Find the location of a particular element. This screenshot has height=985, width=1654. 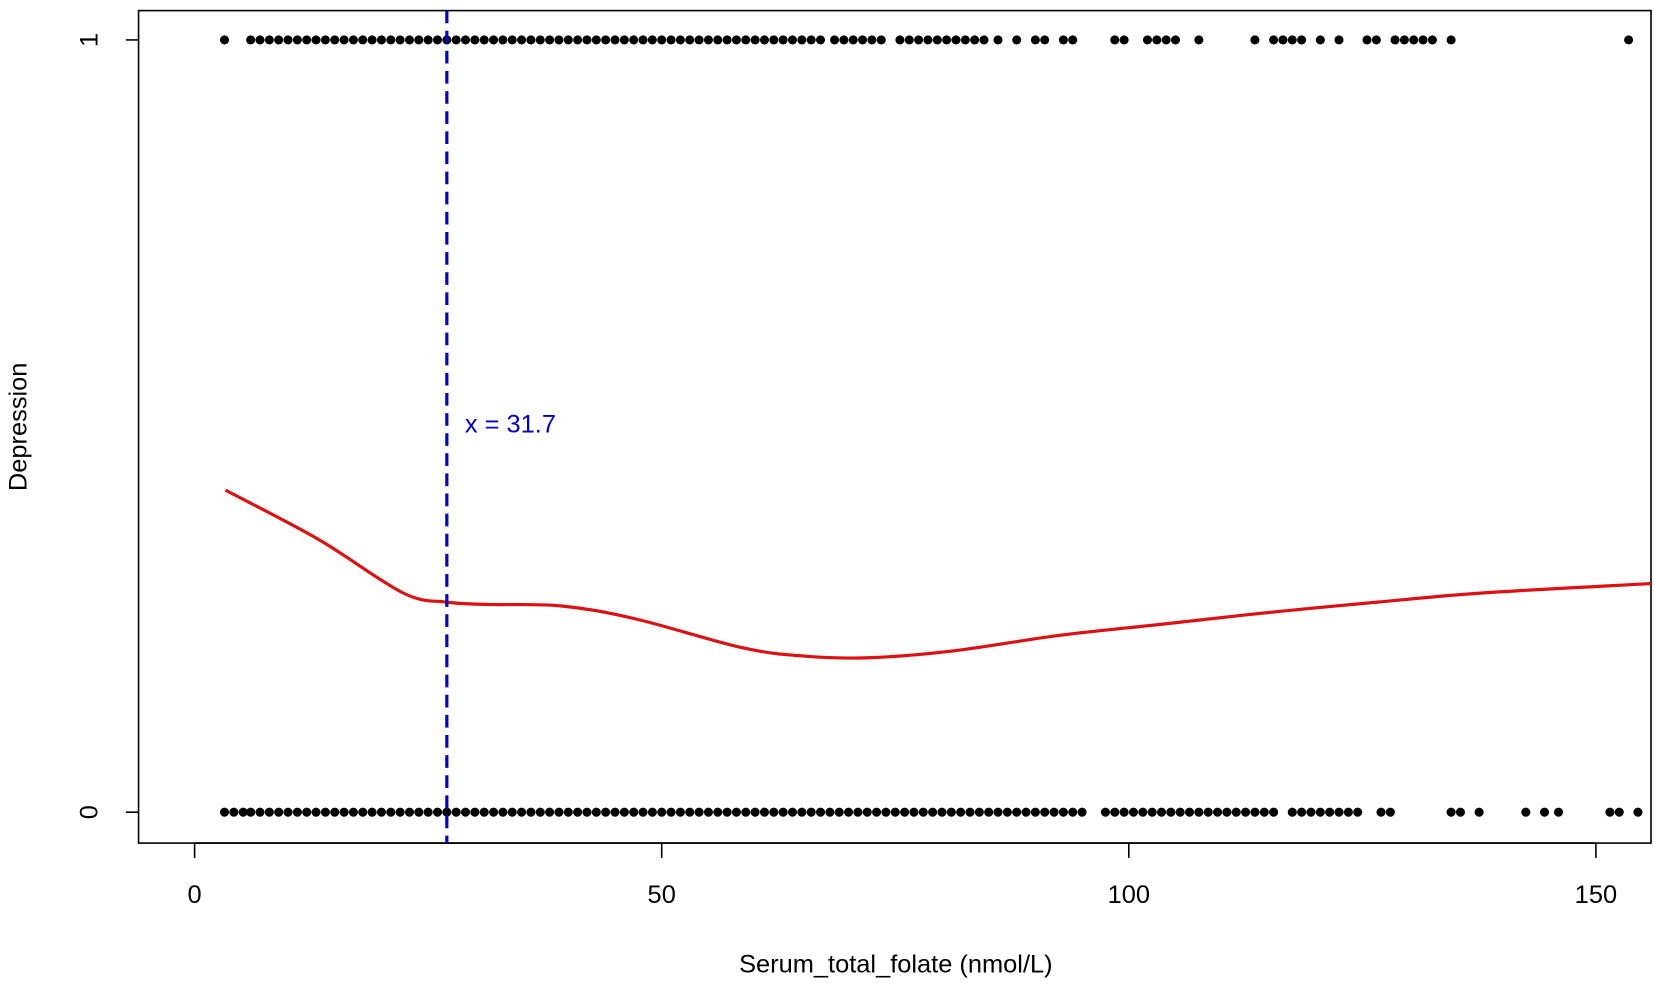

y-tick-label: 1 is located at coordinates (90, 40).